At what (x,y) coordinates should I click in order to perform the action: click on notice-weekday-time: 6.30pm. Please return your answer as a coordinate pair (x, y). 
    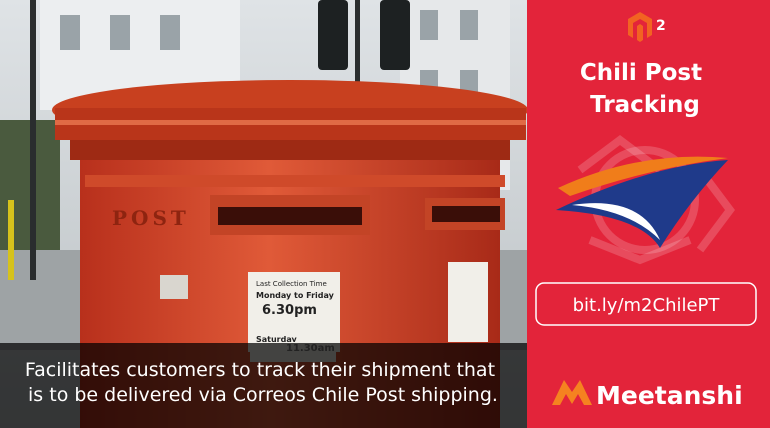
    Looking at the image, I should click on (289, 310).